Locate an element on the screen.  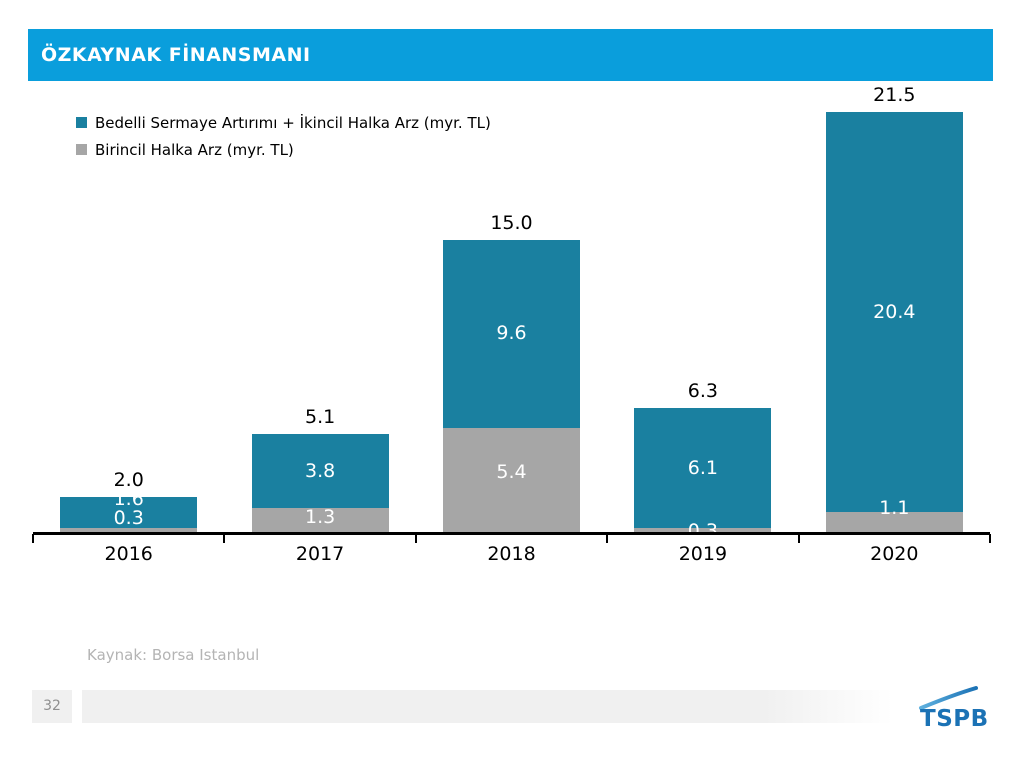
bar-value-label: 9.6 is located at coordinates (511, 333).